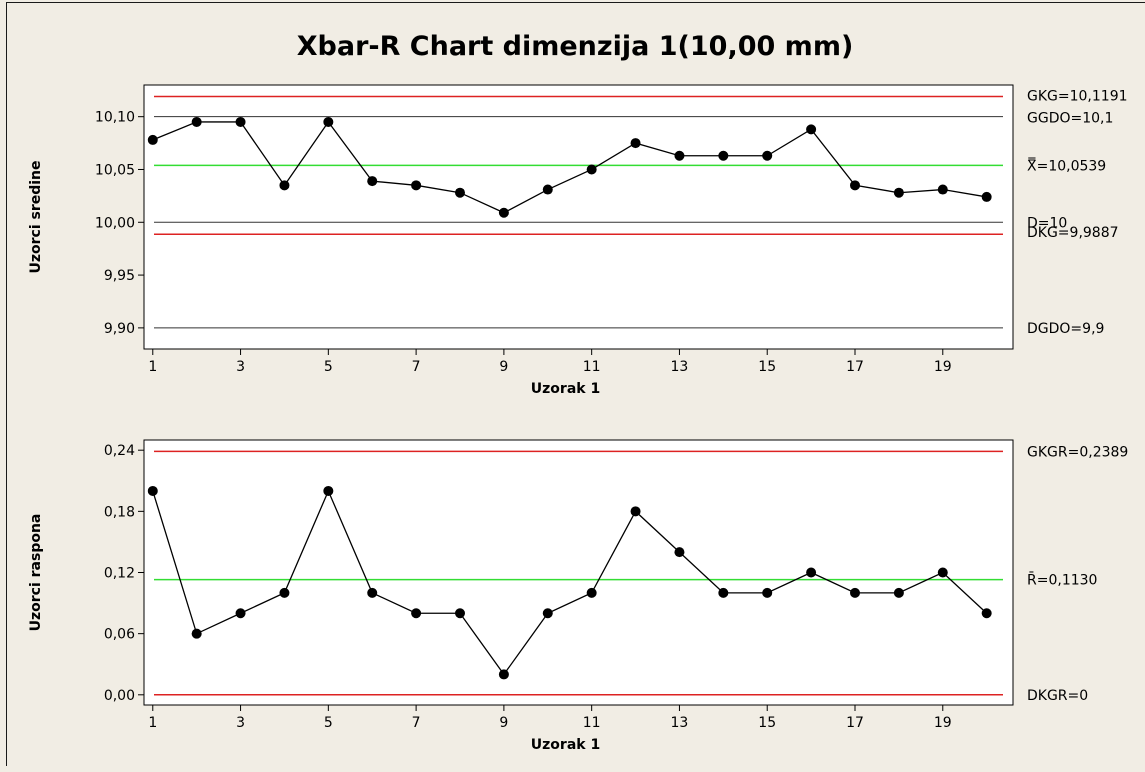  Describe the element at coordinates (115, 118) in the screenshot. I see `y-tick-label: 10,10` at that location.